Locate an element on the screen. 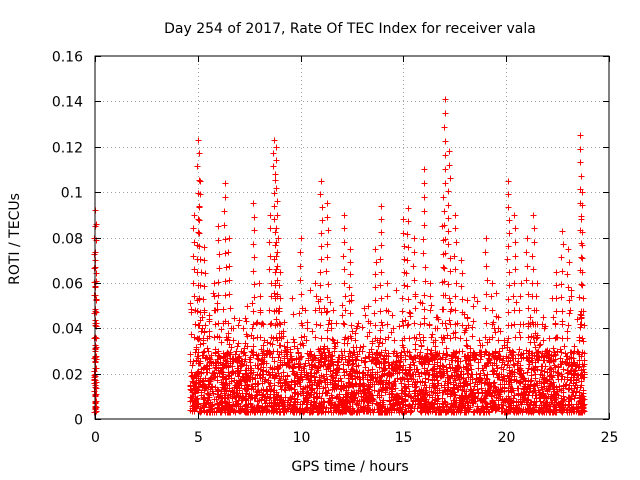 The image size is (640, 480). x-axis-label: GPS time / hours is located at coordinates (349, 467).